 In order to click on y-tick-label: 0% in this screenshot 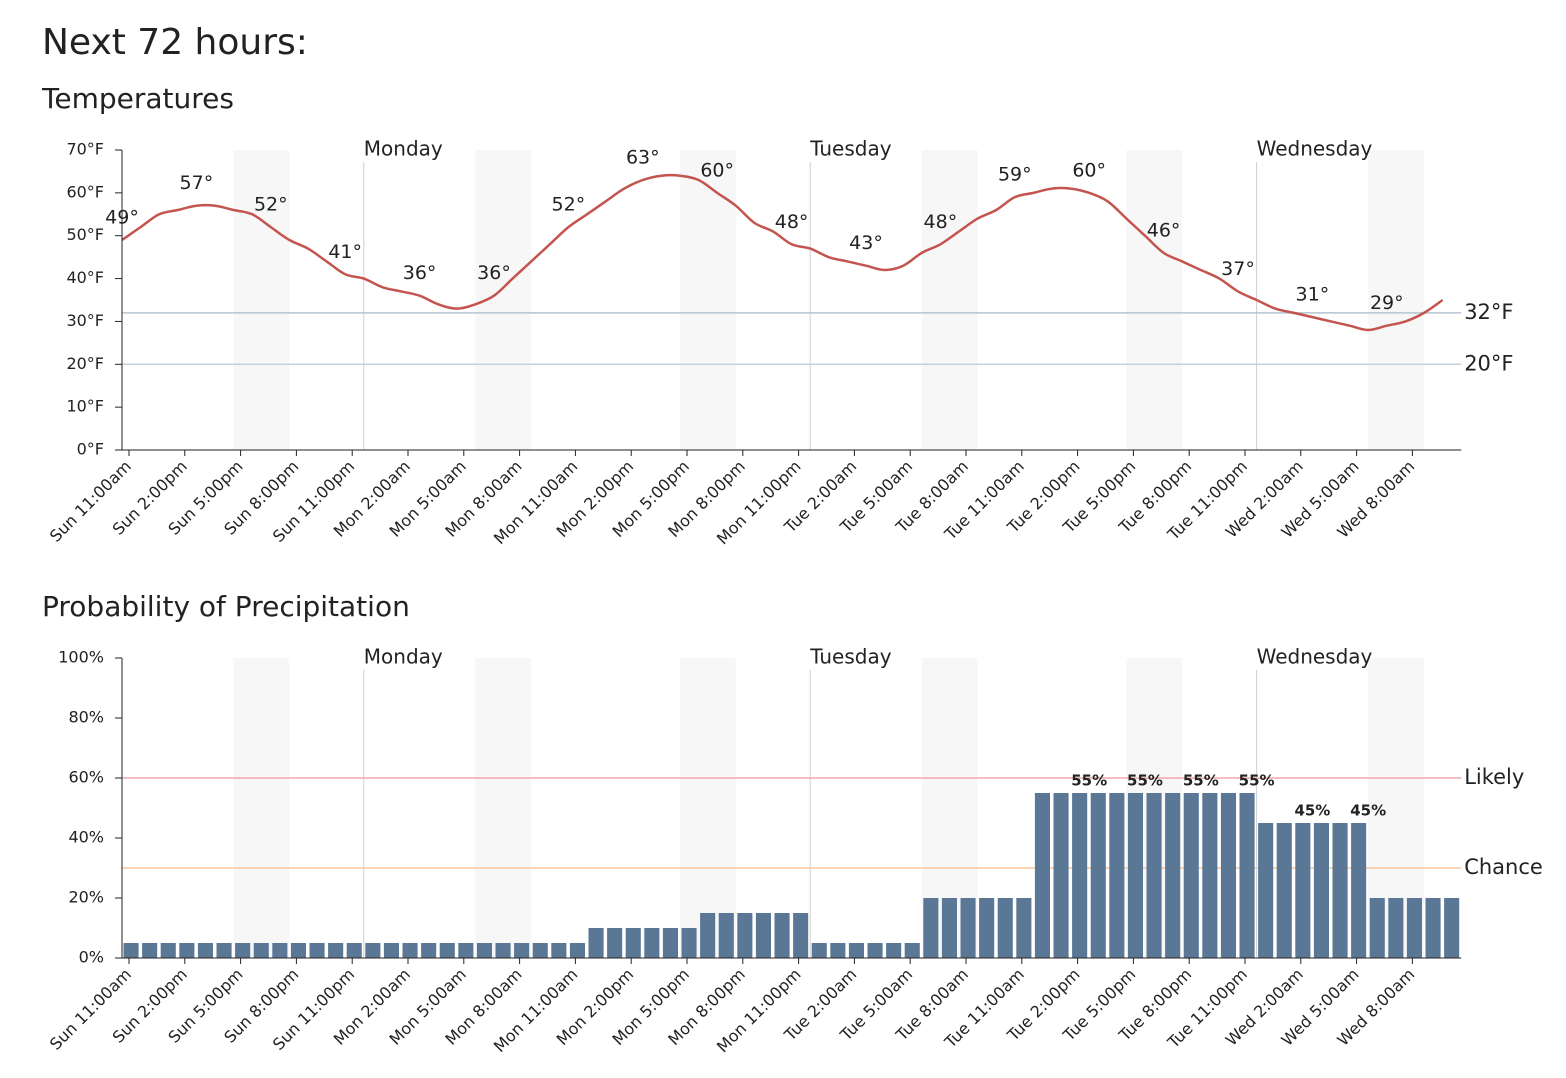, I will do `click(91, 957)`.